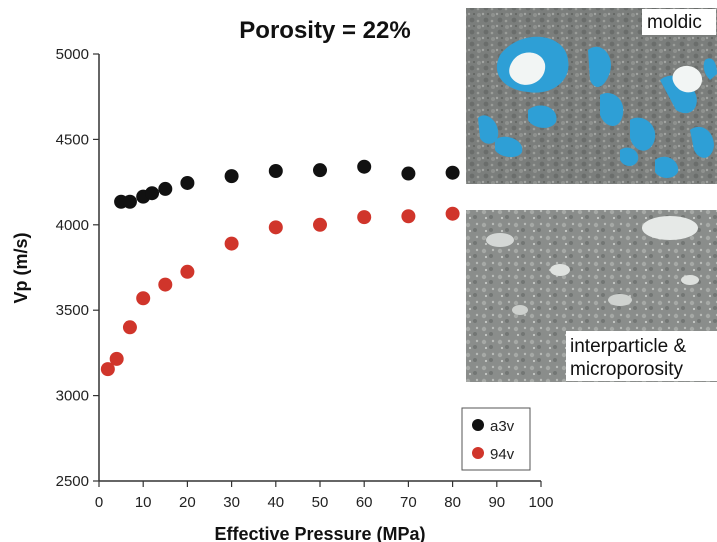 This screenshot has width=717, height=542. I want to click on photo-label-microporosity: microporosity, so click(626, 369).